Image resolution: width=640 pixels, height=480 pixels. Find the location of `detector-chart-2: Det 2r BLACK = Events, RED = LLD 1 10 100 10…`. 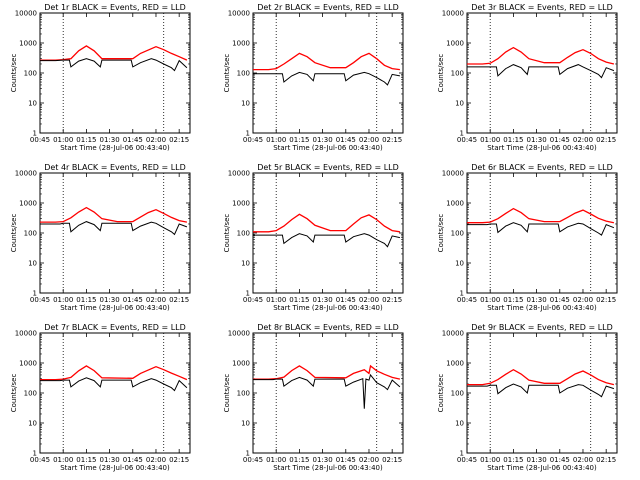

detector-chart-2: Det 2r BLACK = Events, RED = LLD 1 10 100 10… is located at coordinates (313, 77).